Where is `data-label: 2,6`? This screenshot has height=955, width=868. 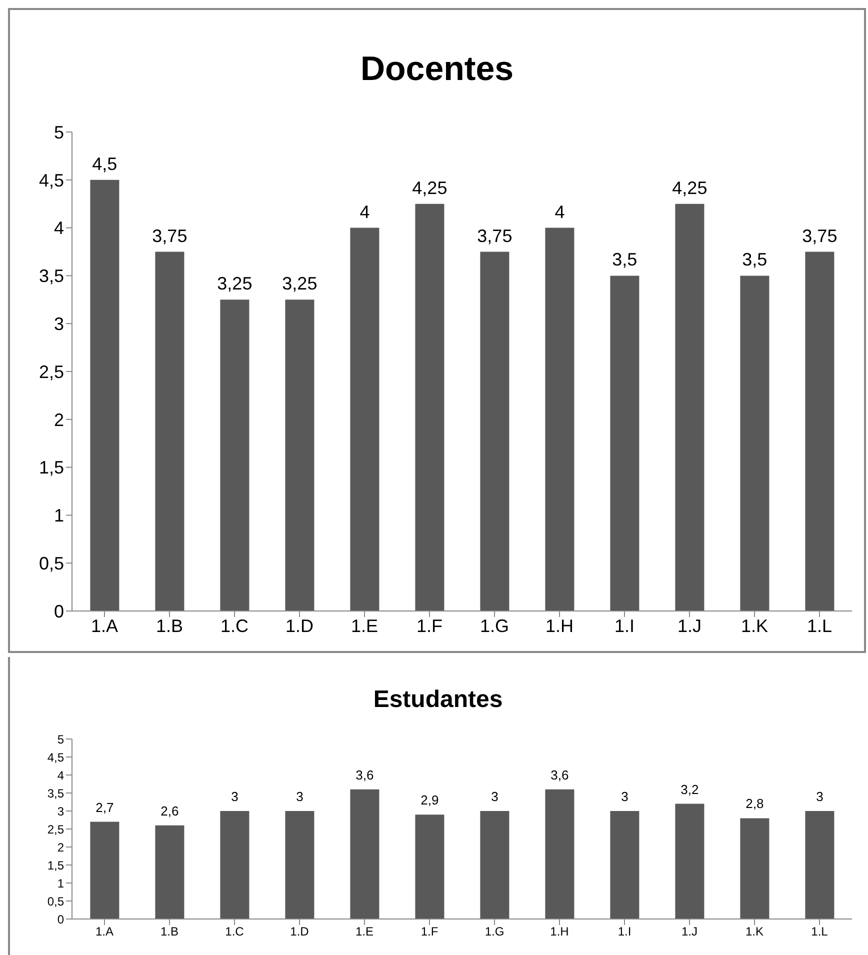
data-label: 2,6 is located at coordinates (169, 810).